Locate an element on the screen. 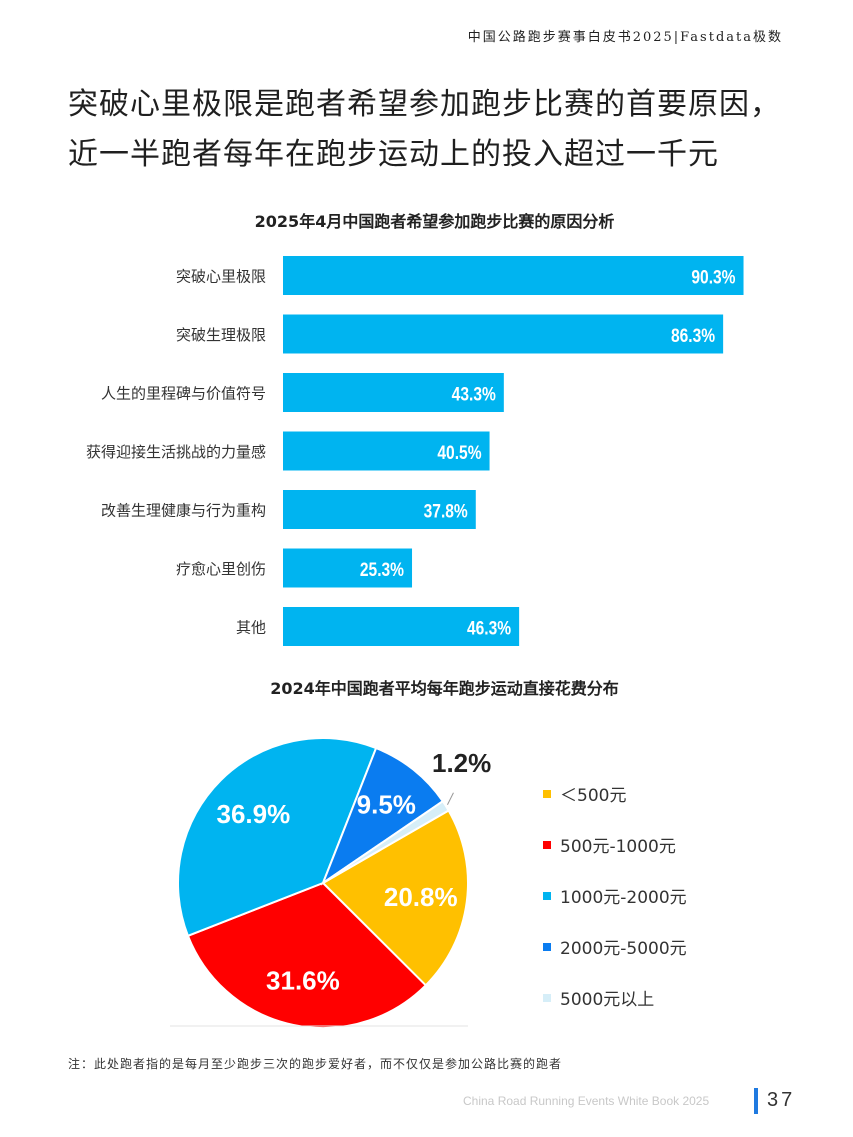  report-header-title: 中国公路跑步赛事白皮书2025|Fastdata极数 is located at coordinates (625, 37).